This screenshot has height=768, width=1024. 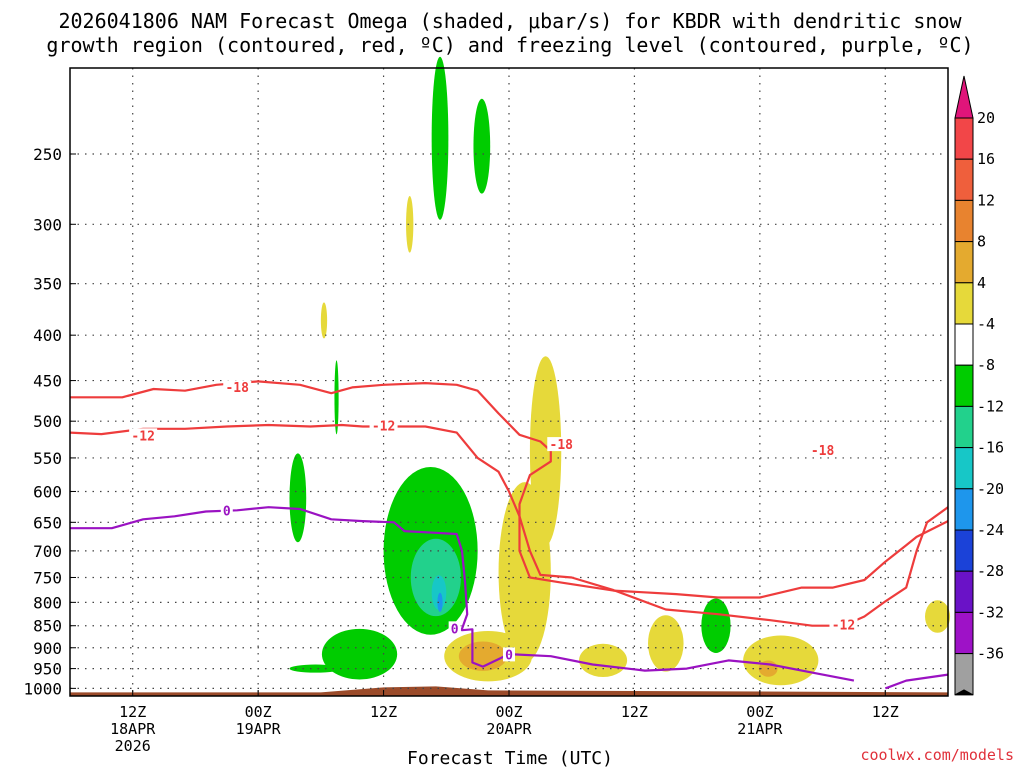 What do you see at coordinates (259, 729) in the screenshot?
I see `x-tick-label: 19APR` at bounding box center [259, 729].